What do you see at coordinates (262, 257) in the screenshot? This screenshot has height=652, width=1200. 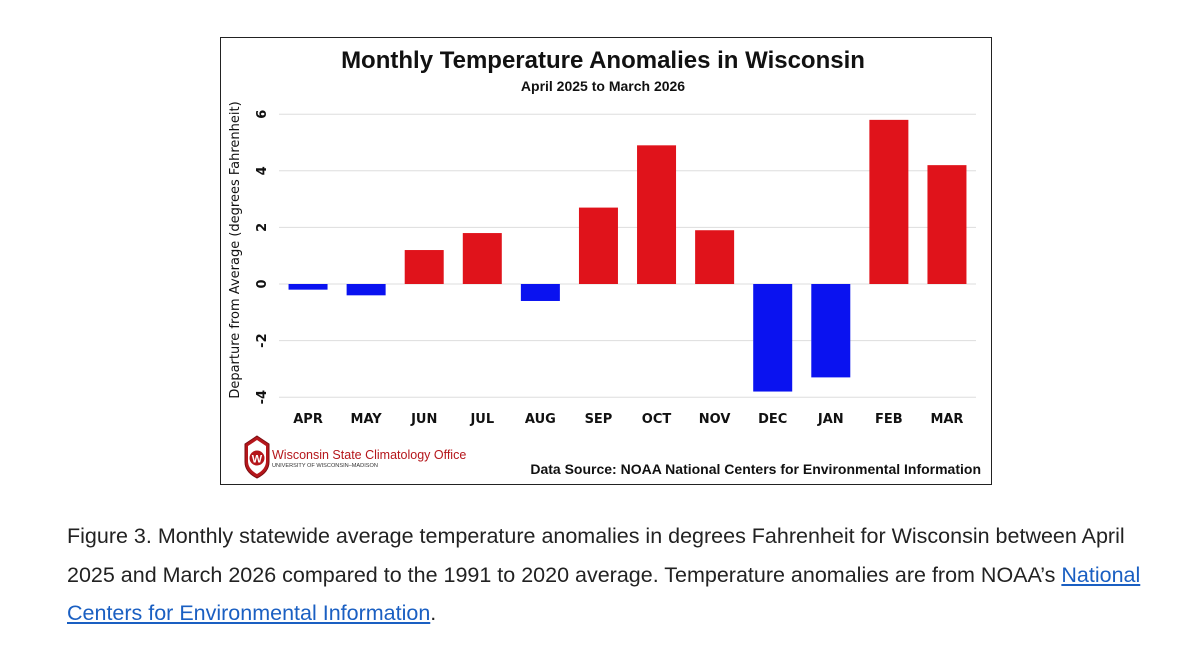 I see `y-axis-ticks: 6 4 2 0 -2 -4` at bounding box center [262, 257].